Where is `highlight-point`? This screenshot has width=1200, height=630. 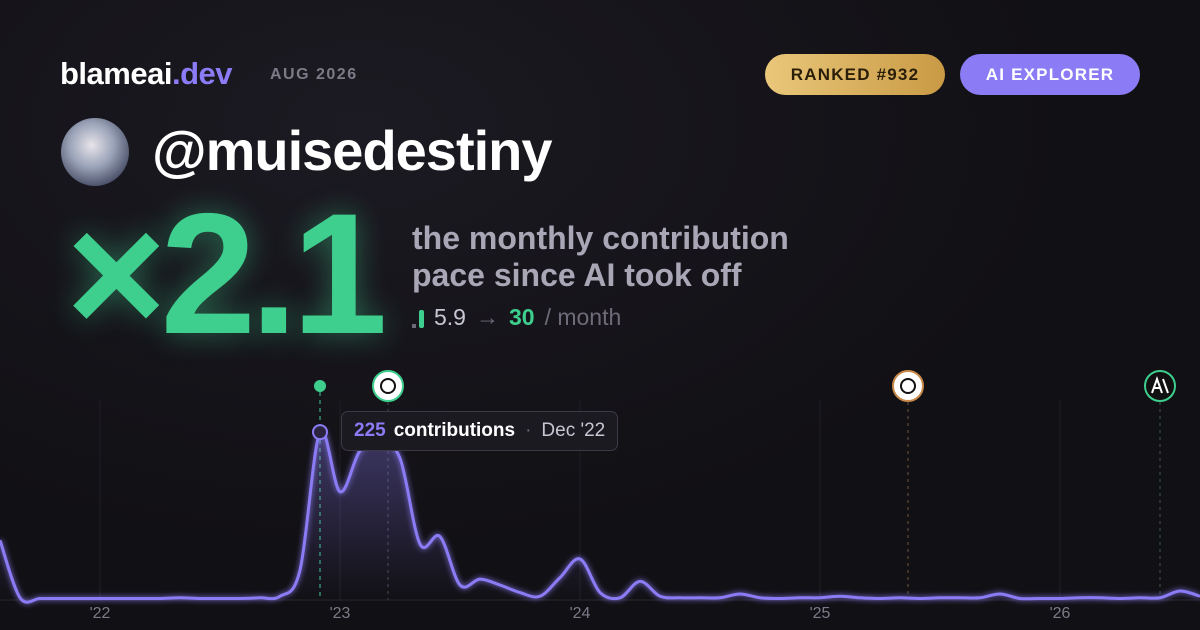
highlight-point is located at coordinates (320, 432).